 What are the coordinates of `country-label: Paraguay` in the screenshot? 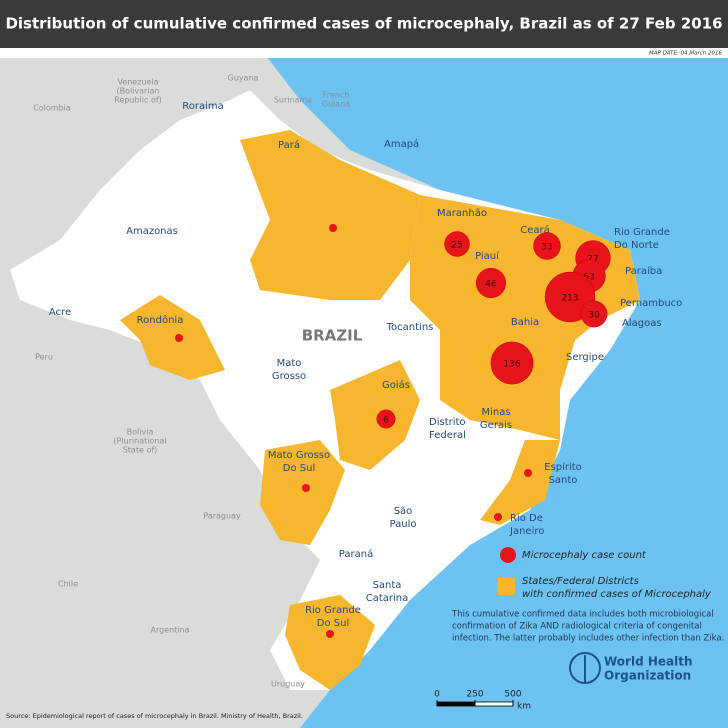 It's located at (222, 516).